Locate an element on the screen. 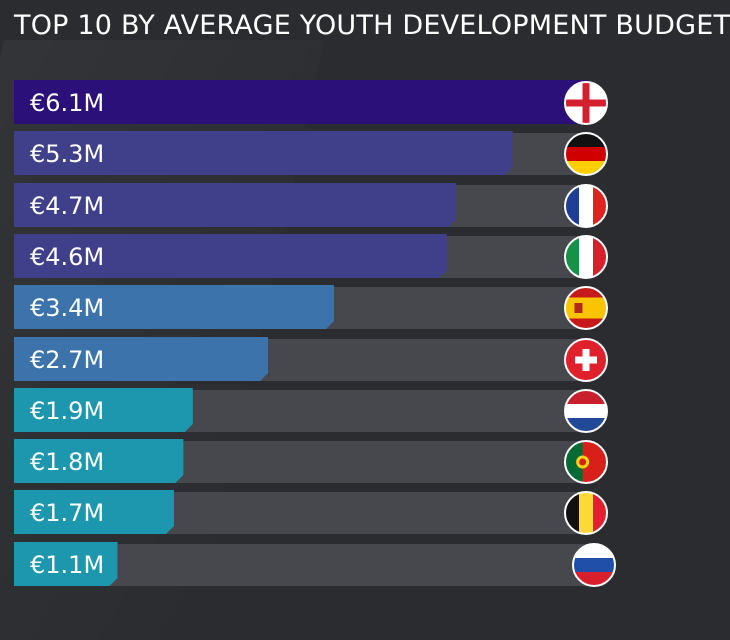 This screenshot has width=730, height=640. netherlands-flag-icon is located at coordinates (586, 411).